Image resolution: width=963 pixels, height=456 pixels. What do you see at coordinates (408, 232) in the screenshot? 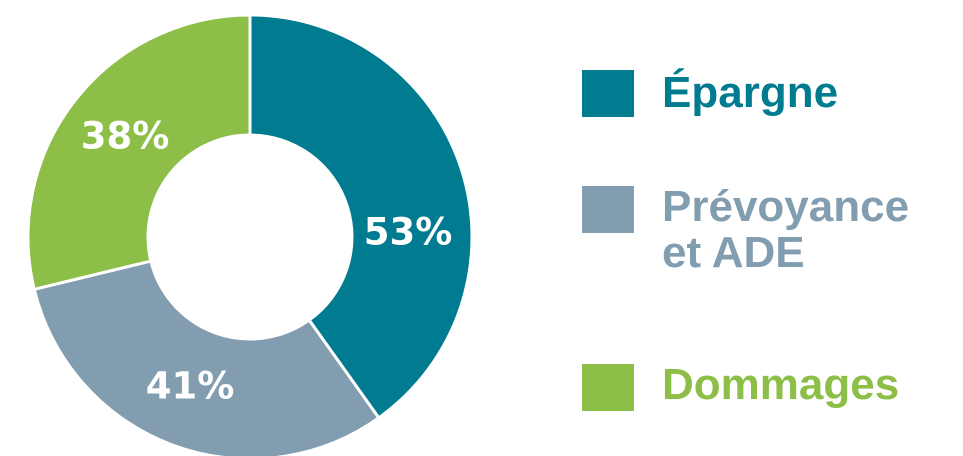
I see `slice-label-epargne: 53%` at bounding box center [408, 232].